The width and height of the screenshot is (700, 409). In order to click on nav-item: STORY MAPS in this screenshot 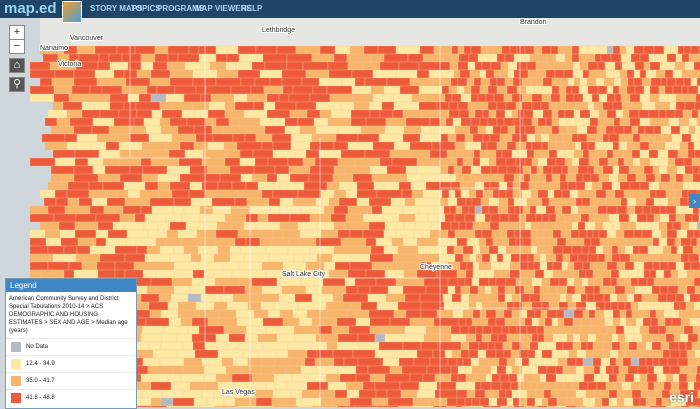, I will do `click(116, 8)`.